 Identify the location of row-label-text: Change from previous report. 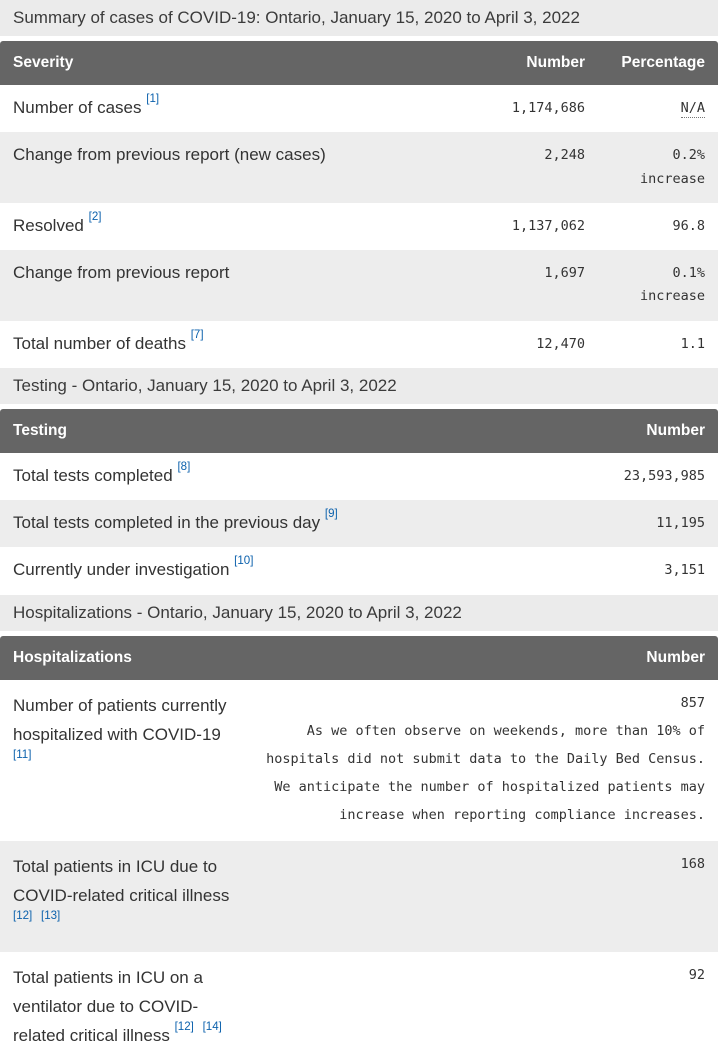
(121, 273).